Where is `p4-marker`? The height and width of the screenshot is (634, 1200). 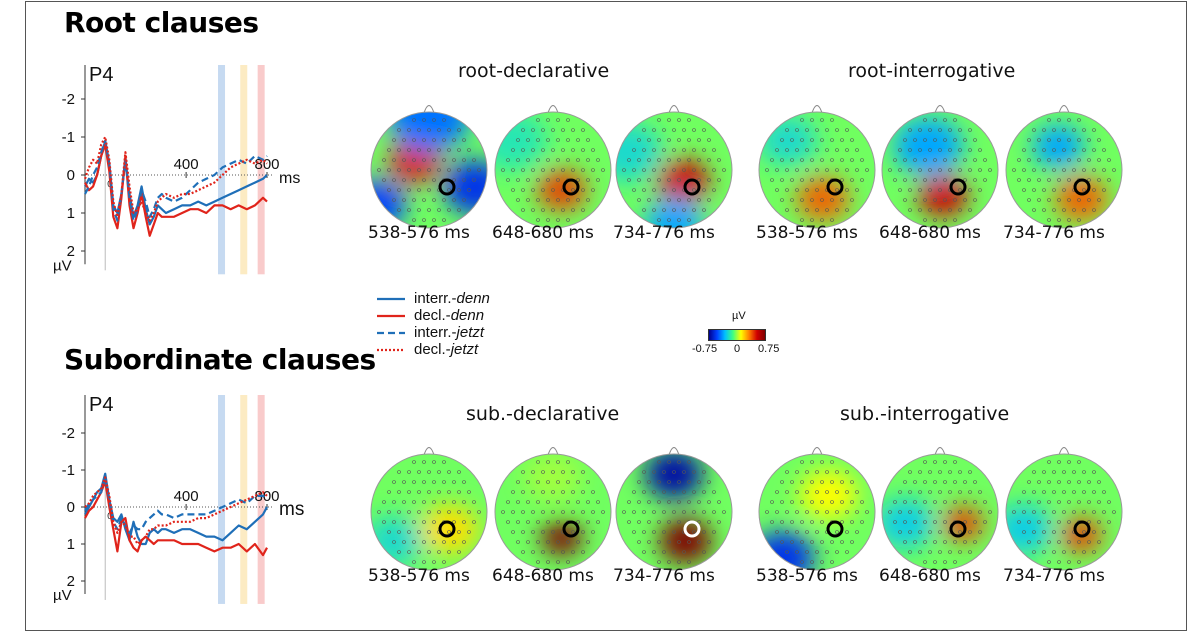
p4-marker is located at coordinates (835, 529).